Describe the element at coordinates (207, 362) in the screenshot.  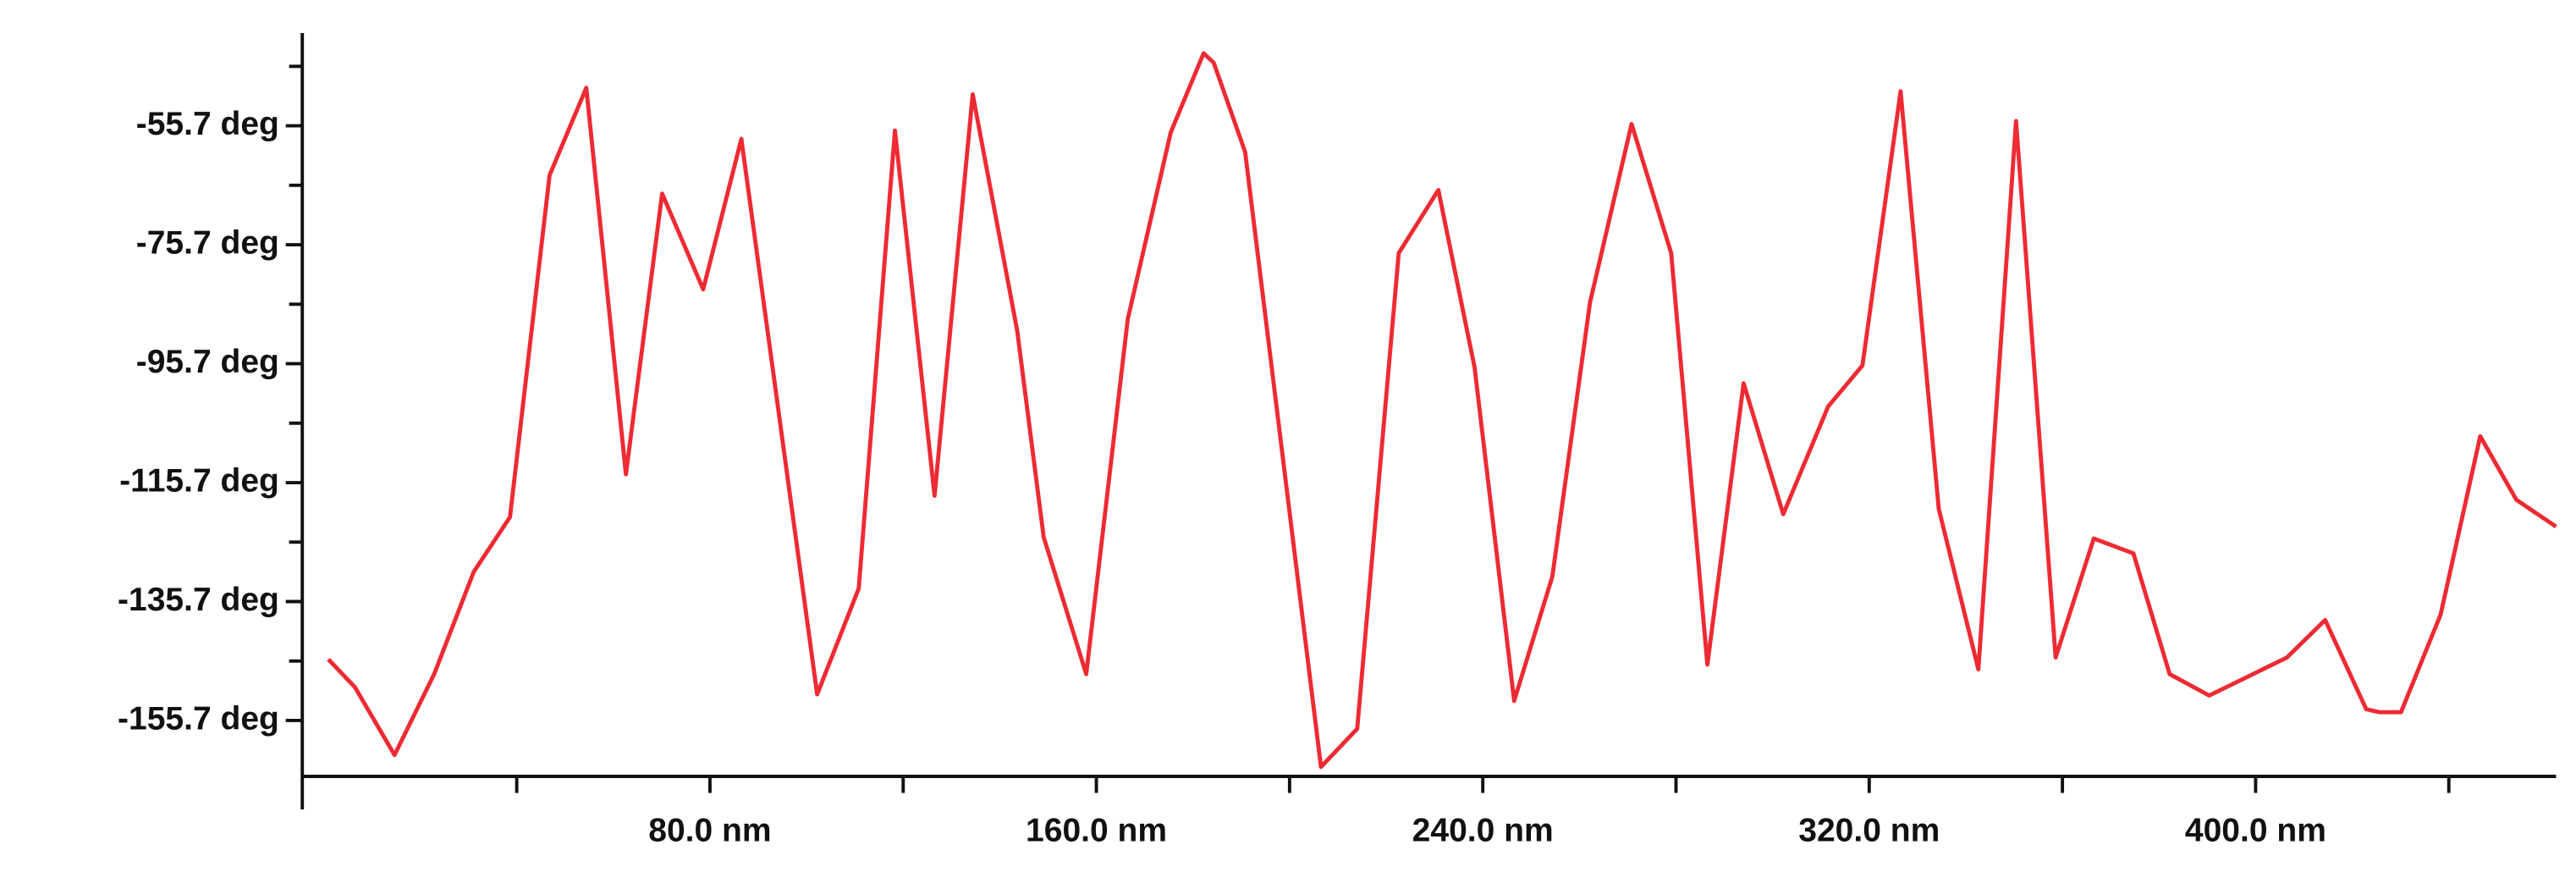
I see `y-tick-label: -95.7 deg` at that location.